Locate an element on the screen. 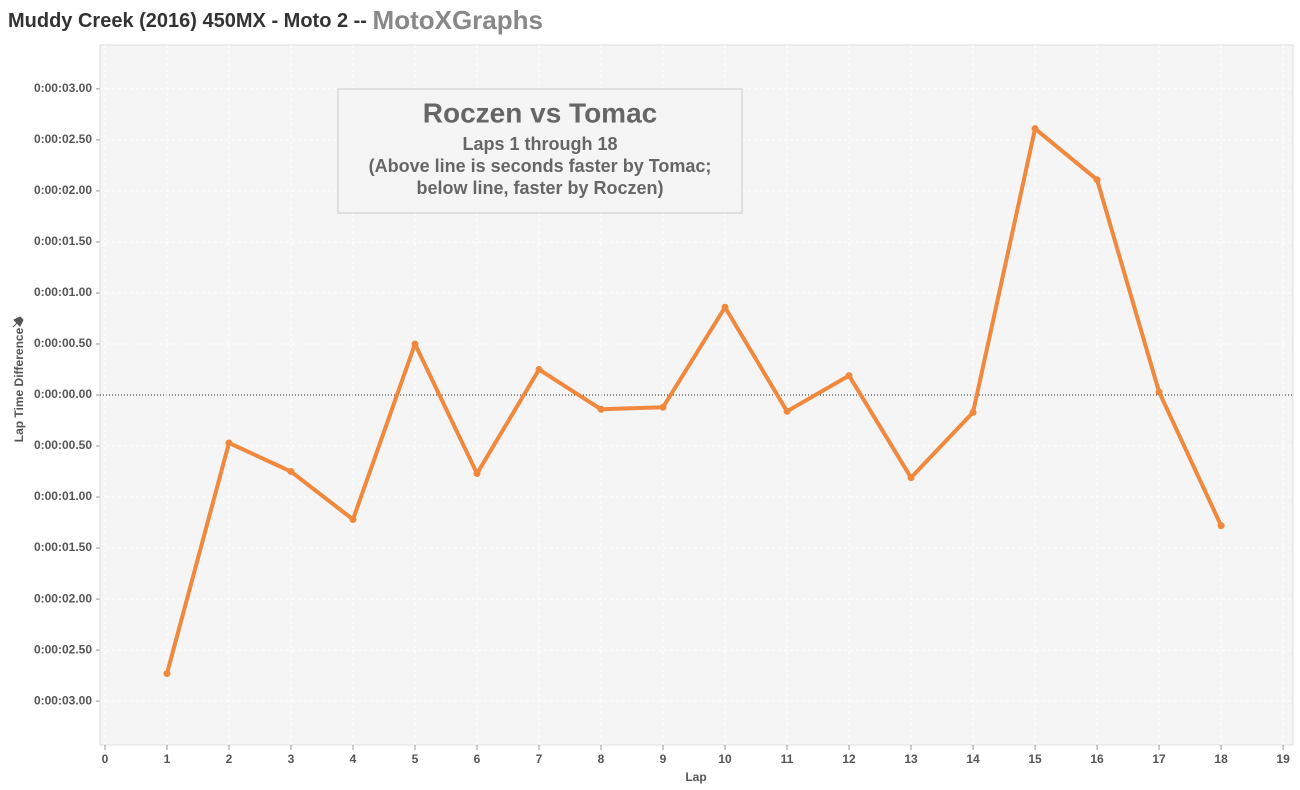 This screenshot has height=790, width=1300. x-tick-label: 19 is located at coordinates (1283, 759).